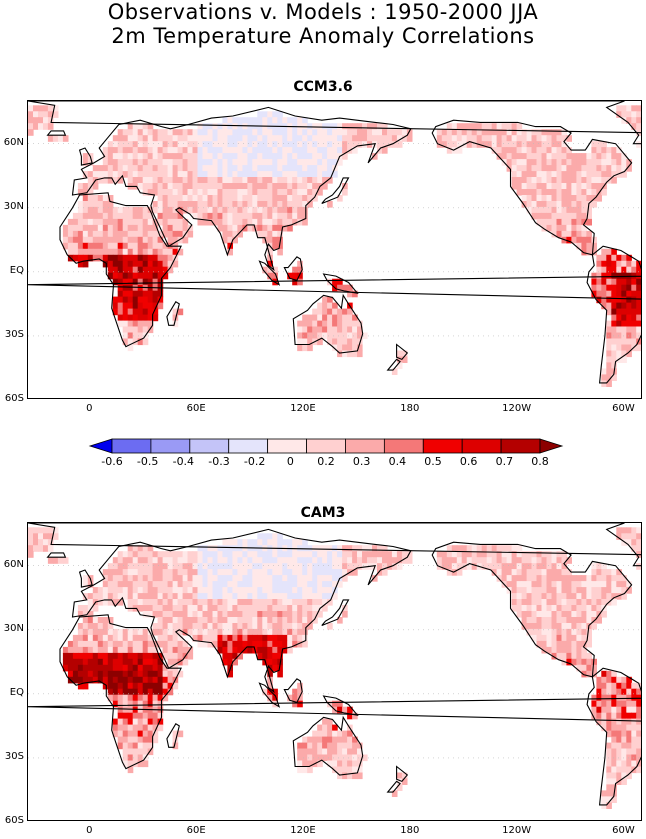  I want to click on colorbar-tick-label: 0.3, so click(361, 461).